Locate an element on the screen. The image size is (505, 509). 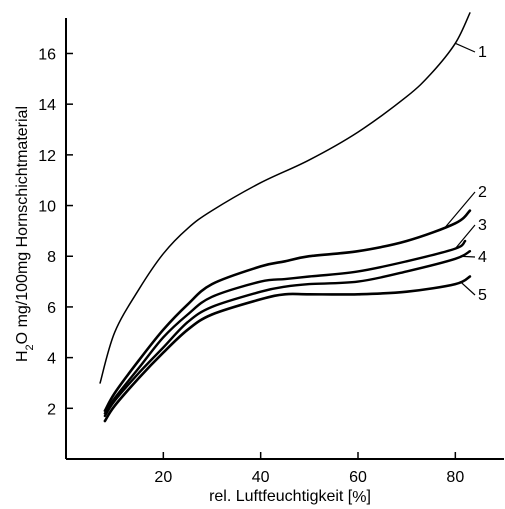
x-tick-label: 60 is located at coordinates (358, 477).